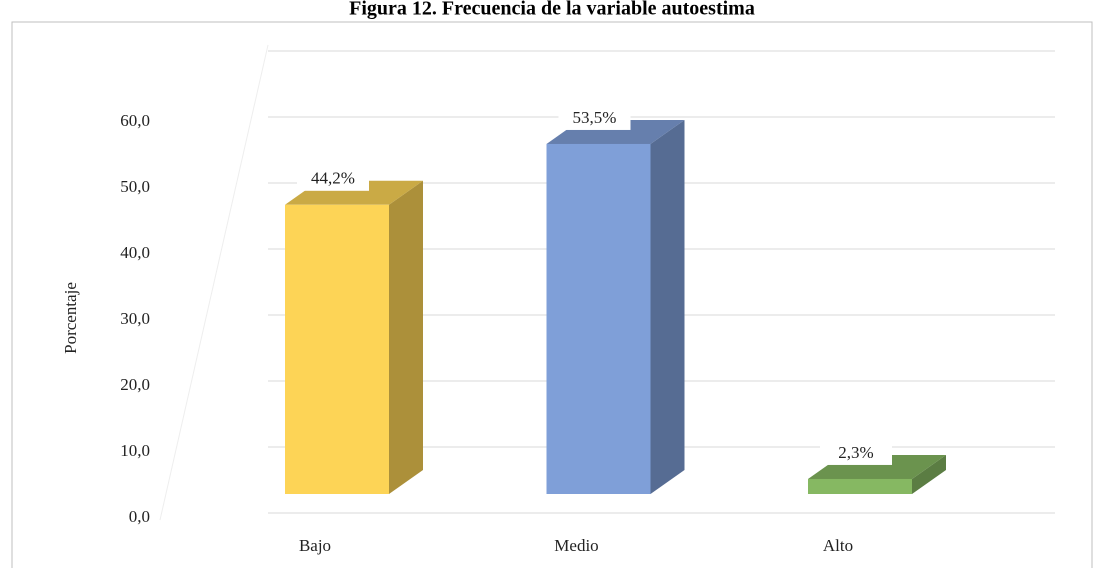  What do you see at coordinates (135, 450) in the screenshot?
I see `y-tick-label: 10,0` at bounding box center [135, 450].